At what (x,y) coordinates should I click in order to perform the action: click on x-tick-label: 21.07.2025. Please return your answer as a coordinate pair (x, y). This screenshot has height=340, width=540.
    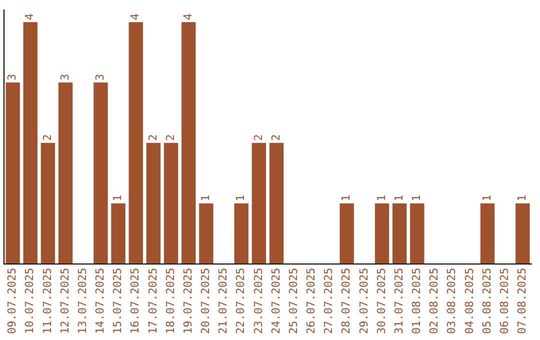
    Looking at the image, I should click on (223, 301).